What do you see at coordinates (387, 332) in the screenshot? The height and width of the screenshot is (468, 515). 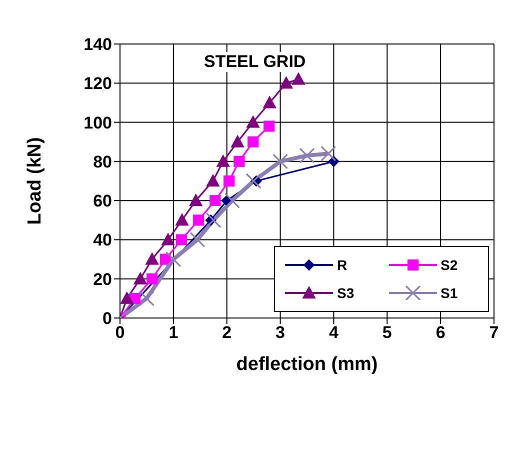 I see `x-tick-label: 5` at bounding box center [387, 332].